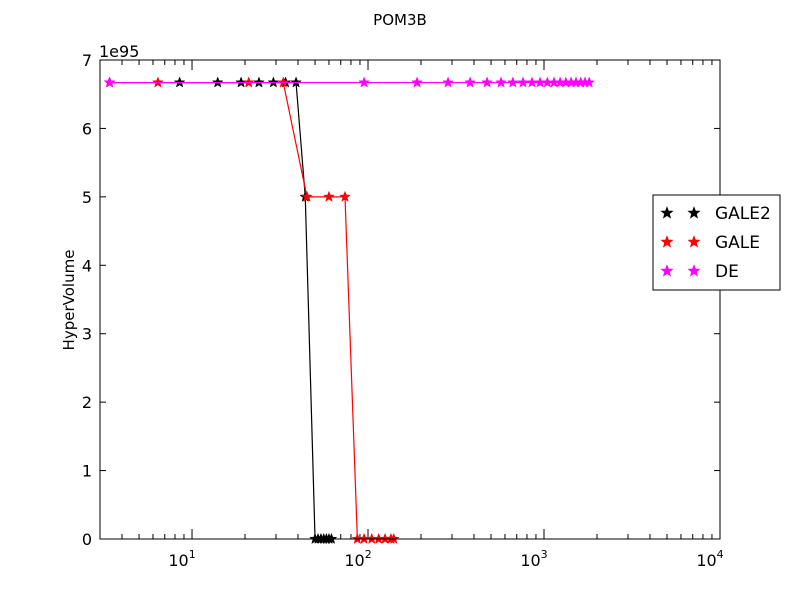 This screenshot has height=600, width=800. I want to click on y-tick-label-7: 7, so click(87, 60).